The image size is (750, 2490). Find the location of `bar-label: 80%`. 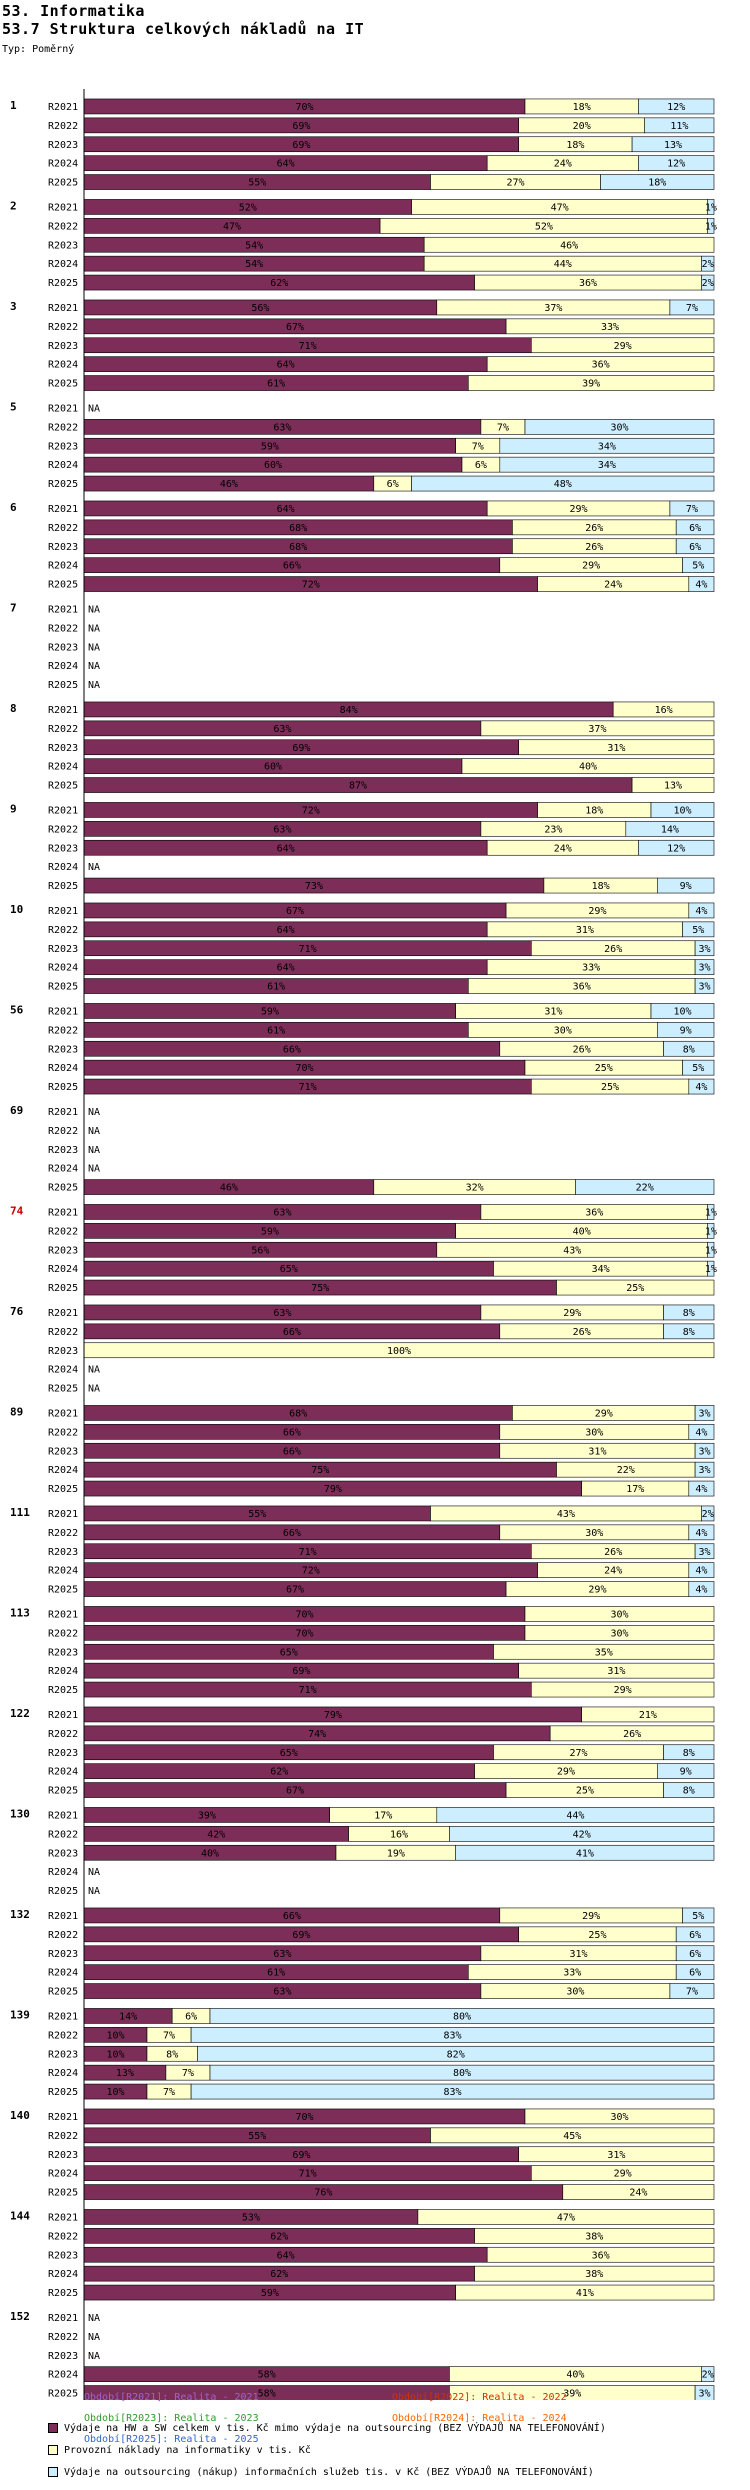

bar-label: 80% is located at coordinates (462, 2016).